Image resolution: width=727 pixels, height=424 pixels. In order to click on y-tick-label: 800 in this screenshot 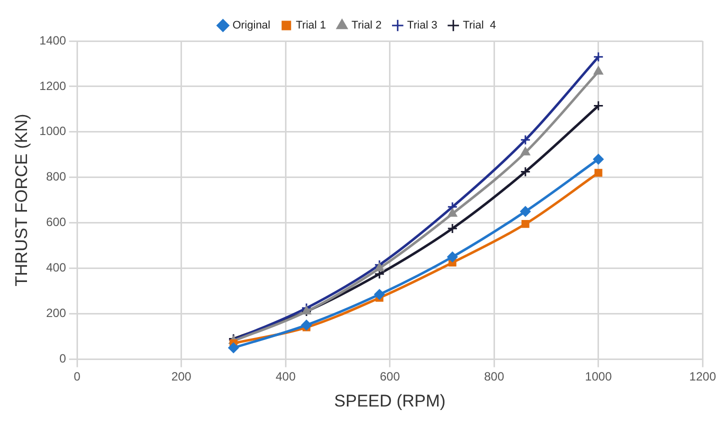, I will do `click(56, 177)`.